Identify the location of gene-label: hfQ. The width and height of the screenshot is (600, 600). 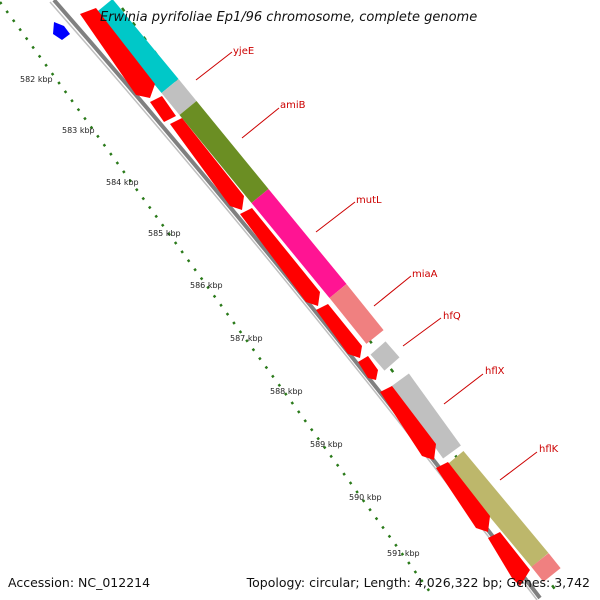
(452, 316).